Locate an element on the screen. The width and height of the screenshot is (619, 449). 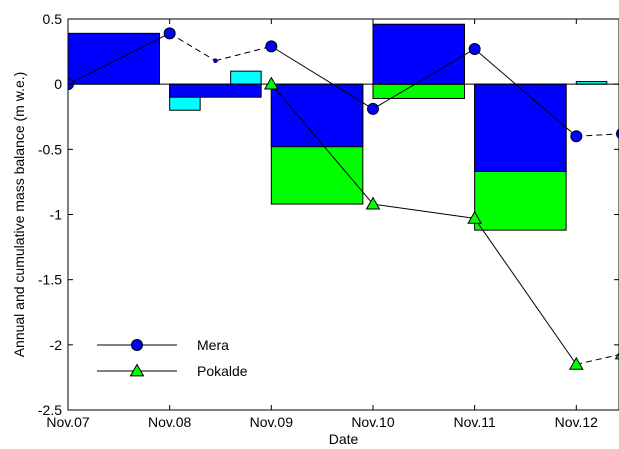
x-tick-label-2: Nov.09 is located at coordinates (272, 422).